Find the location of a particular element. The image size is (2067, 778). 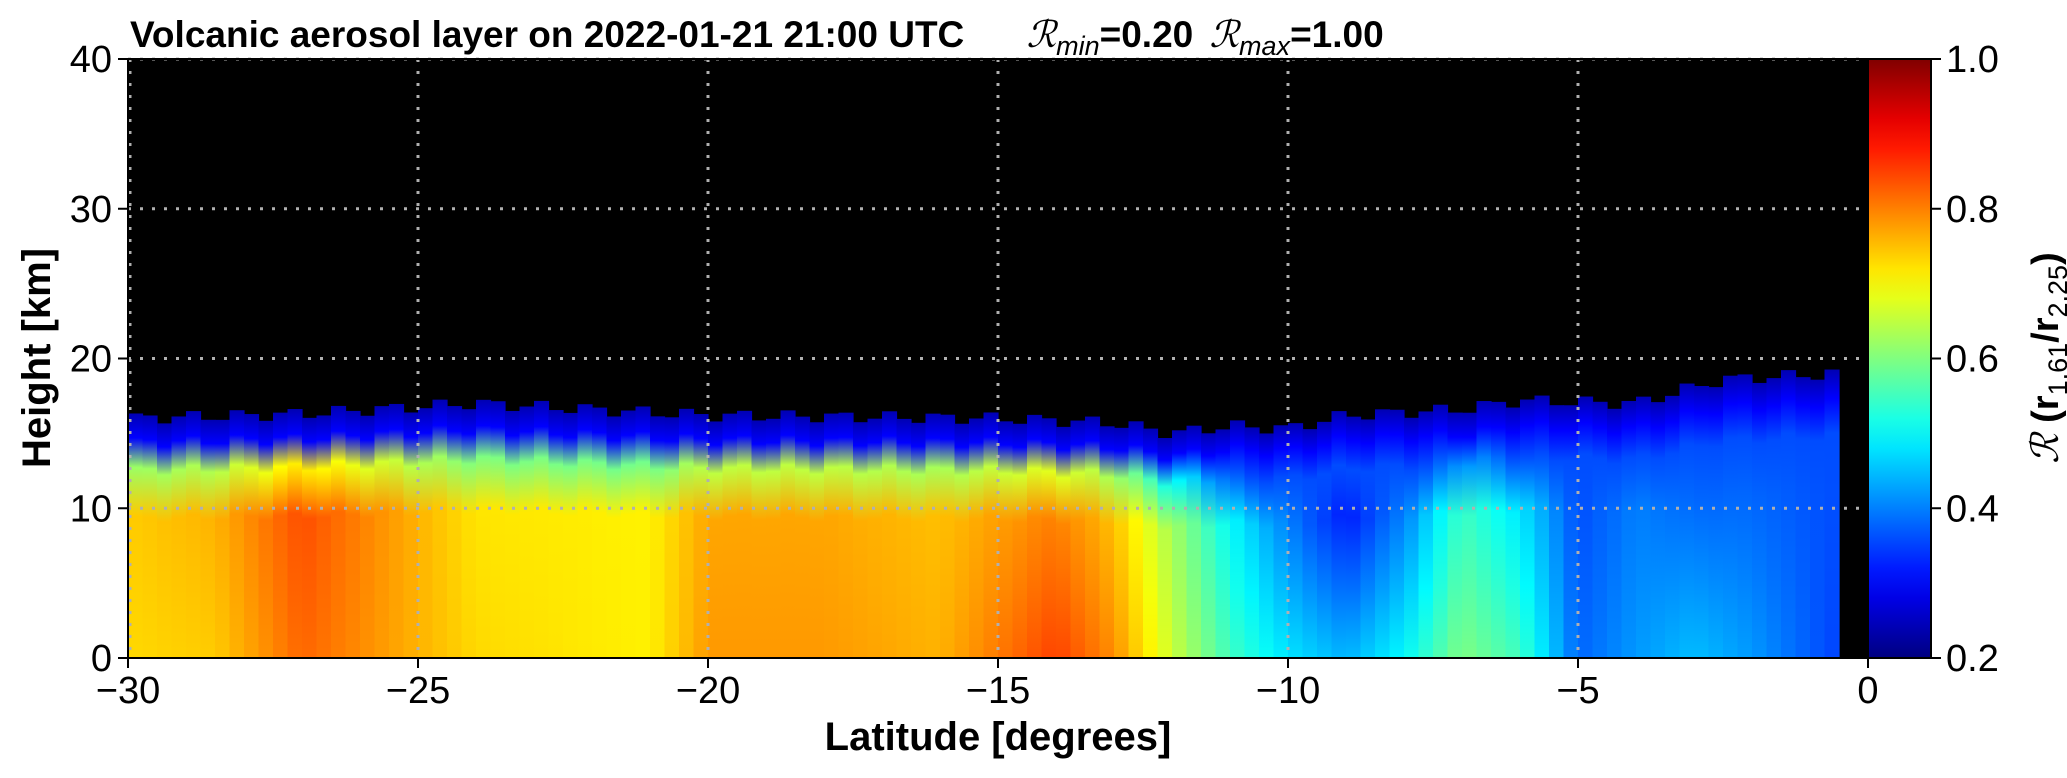

colorbar-tick-label: 0.2 is located at coordinates (1972, 659).